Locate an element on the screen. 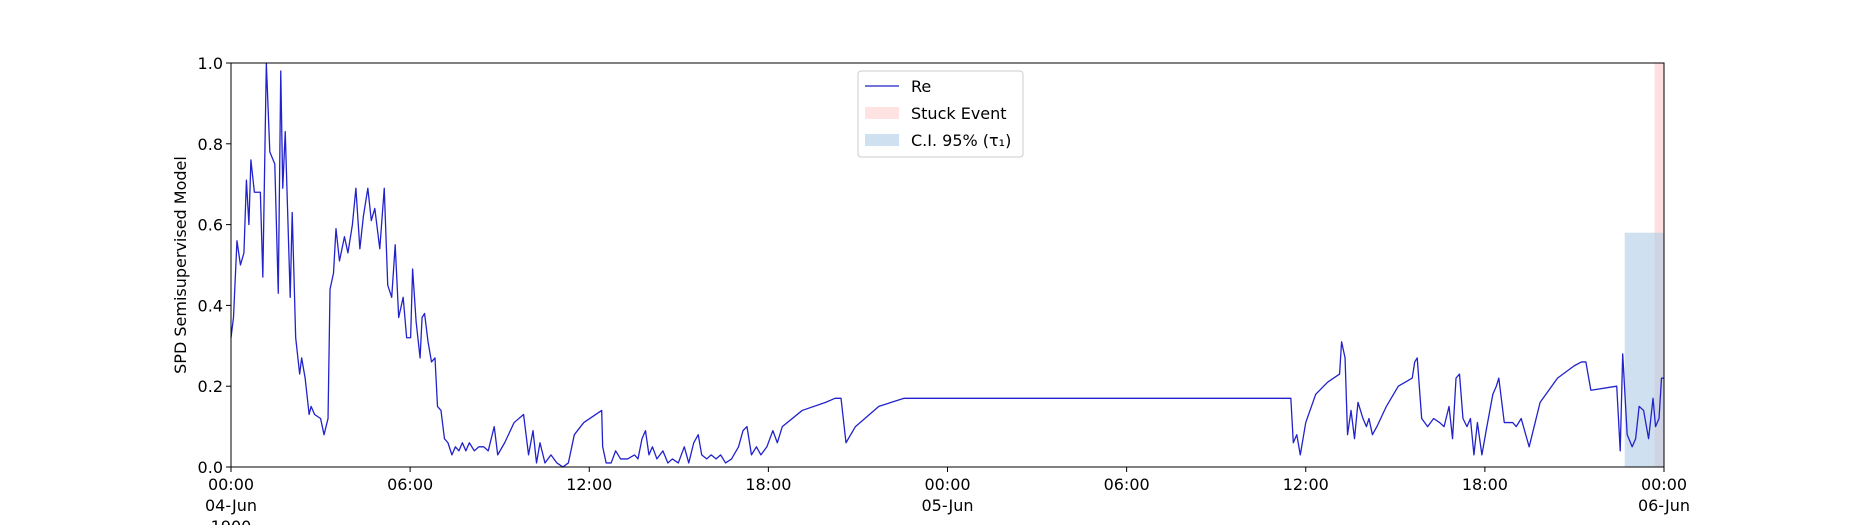 The image size is (1850, 525). x-tick-label: 00:00 05-Jun is located at coordinates (947, 495).